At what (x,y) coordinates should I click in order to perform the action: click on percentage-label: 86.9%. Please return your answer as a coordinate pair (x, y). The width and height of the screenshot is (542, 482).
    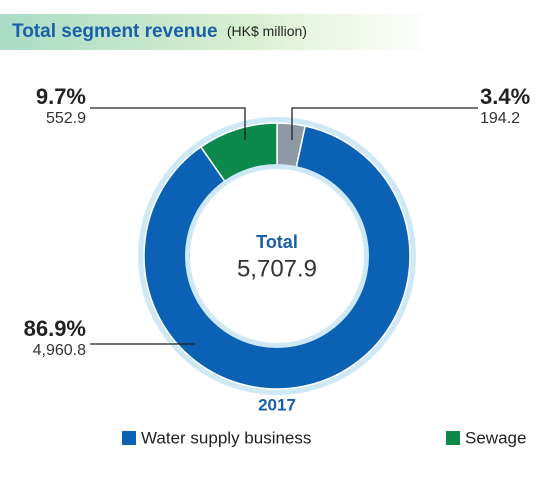
    Looking at the image, I should click on (55, 328).